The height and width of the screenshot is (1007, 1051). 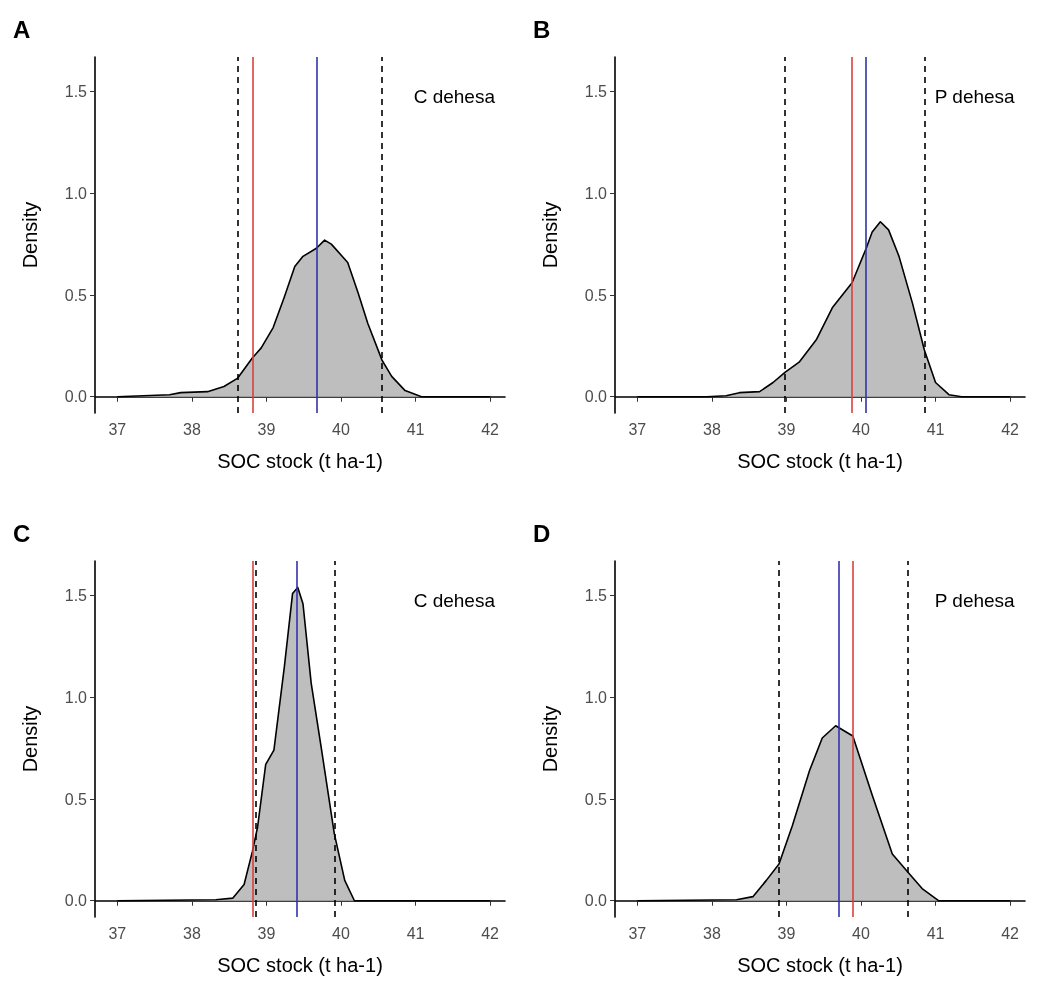 I want to click on chart-title: C, so click(x=22, y=533).